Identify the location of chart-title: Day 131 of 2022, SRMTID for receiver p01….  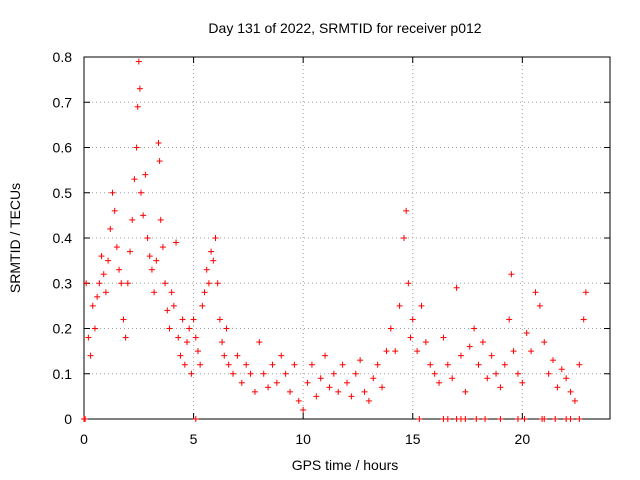
(344, 28).